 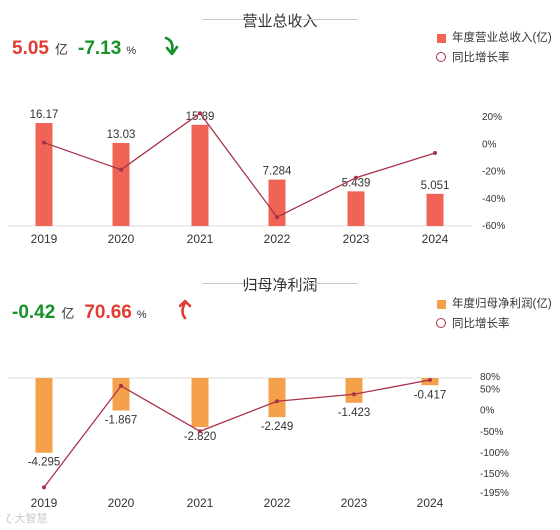 I want to click on y2-tick-label: 50%, so click(x=490, y=390).